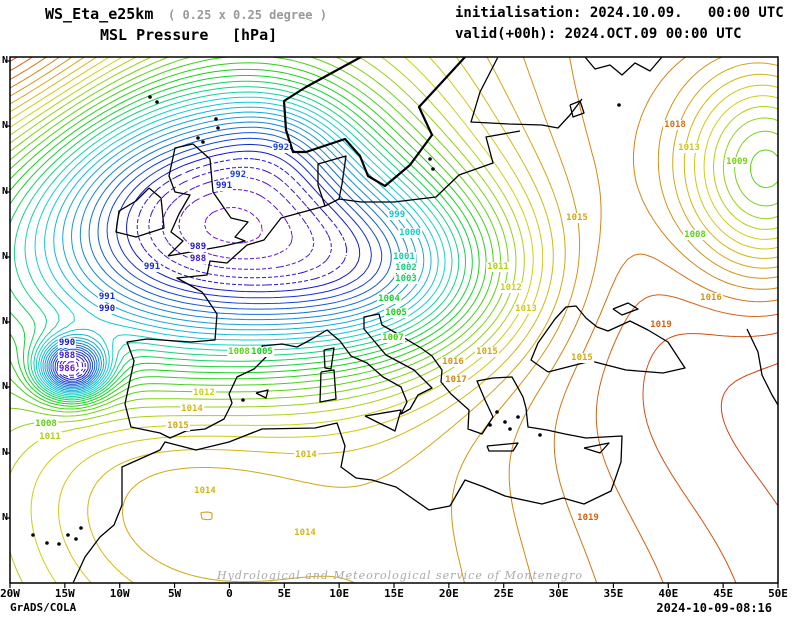  What do you see at coordinates (503, 593) in the screenshot?
I see `x-axis-label: 25E` at bounding box center [503, 593].